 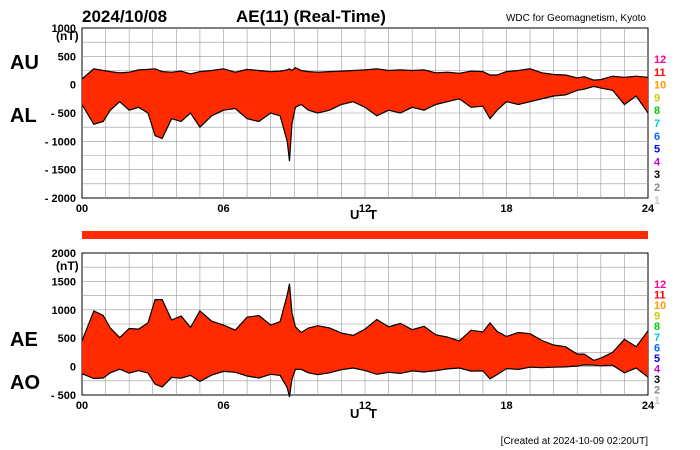 I want to click on y-tick-labels: 1000 500 0 - 500 - 1000 - 1500 - 2000, so click(x=60, y=114).